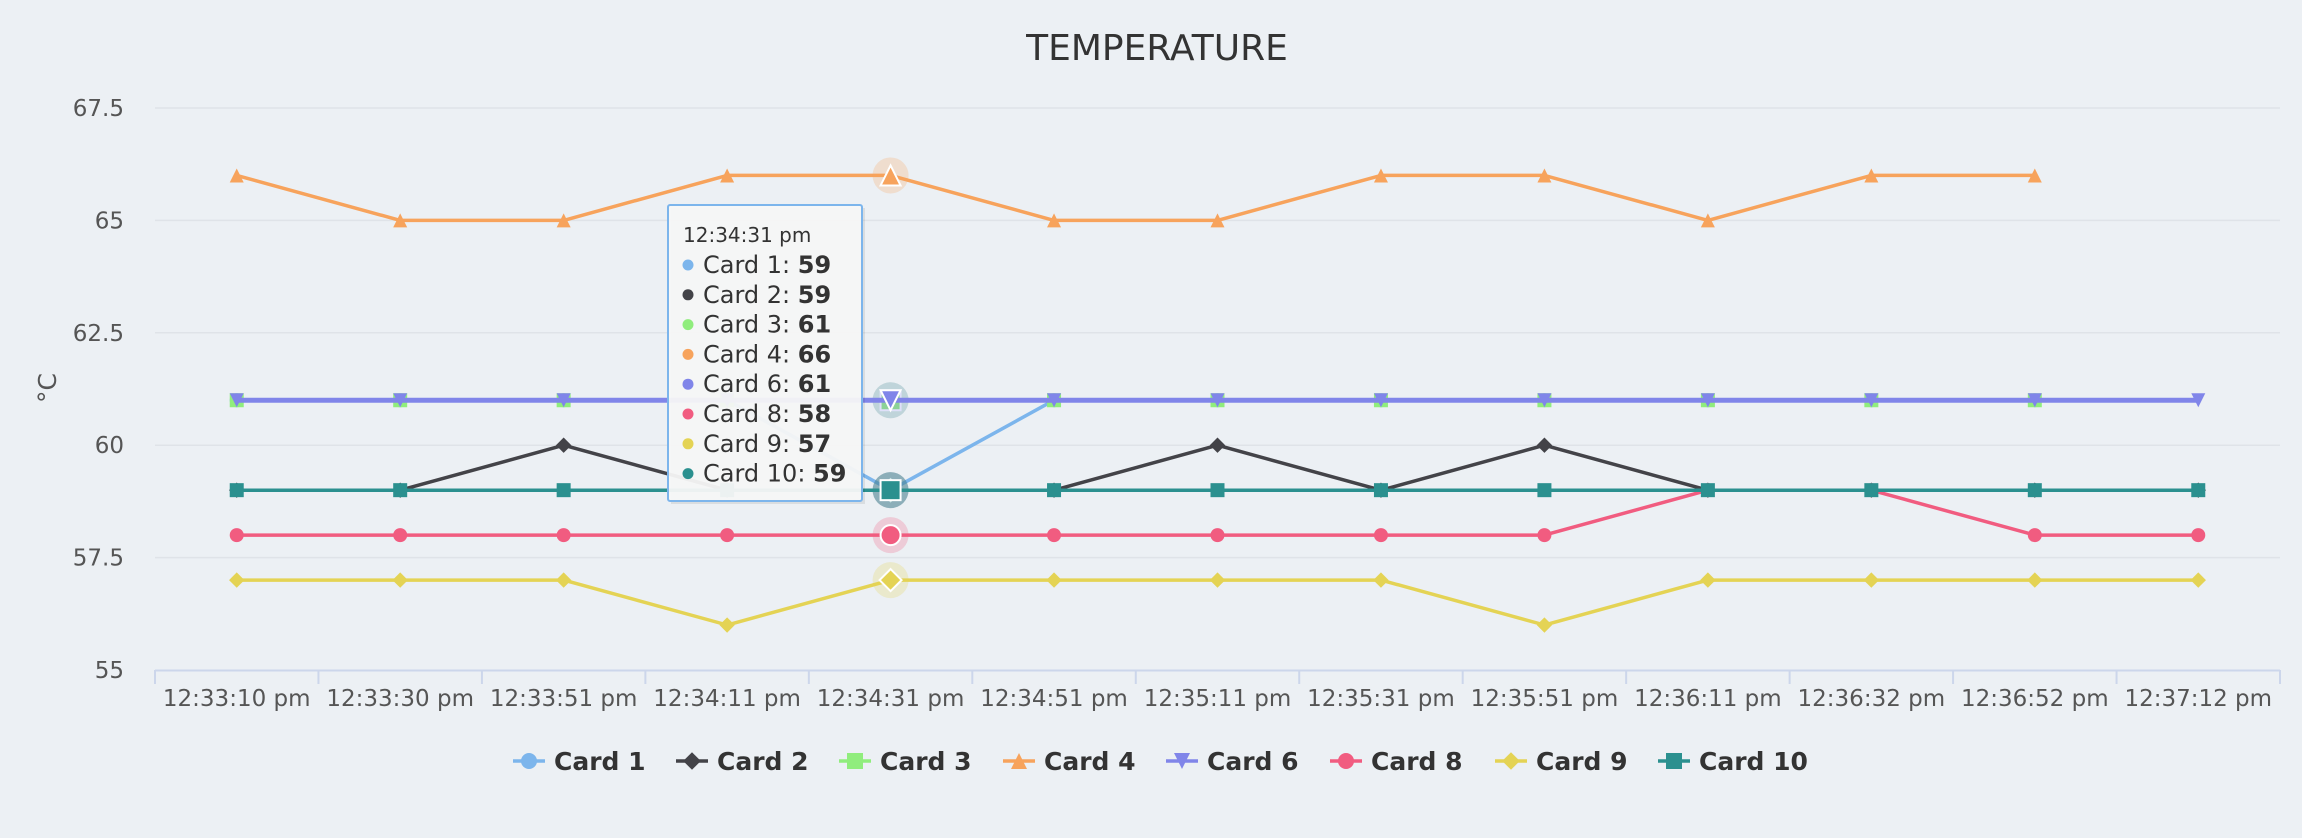 The image size is (2302, 838). Describe the element at coordinates (1054, 699) in the screenshot. I see `x-tick-label: 12:34:51 pm` at that location.